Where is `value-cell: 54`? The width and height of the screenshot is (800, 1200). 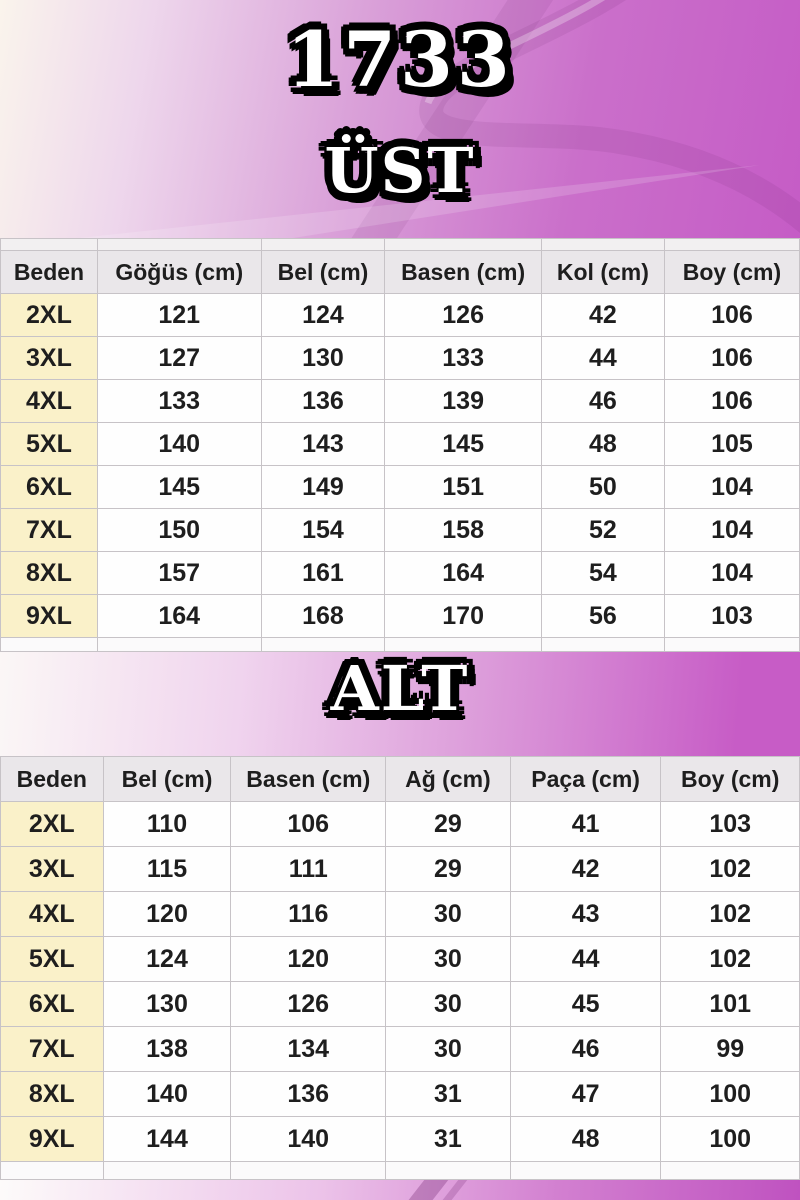 value-cell: 54 is located at coordinates (602, 573).